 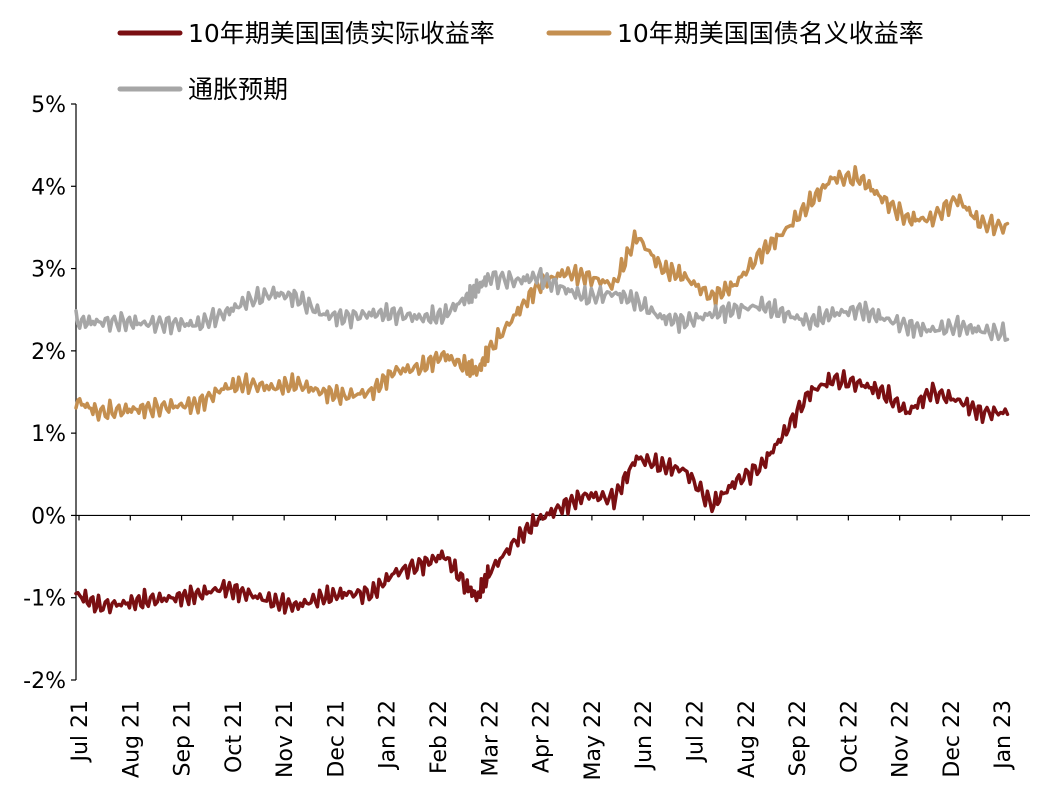 What do you see at coordinates (183, 738) in the screenshot?
I see `x-tick-label: Sep 21` at bounding box center [183, 738].